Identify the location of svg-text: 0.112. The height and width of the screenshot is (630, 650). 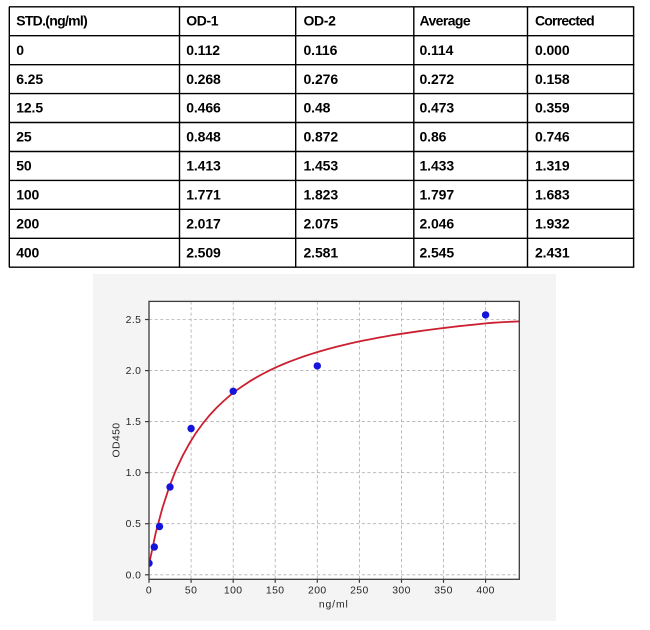
(203, 50).